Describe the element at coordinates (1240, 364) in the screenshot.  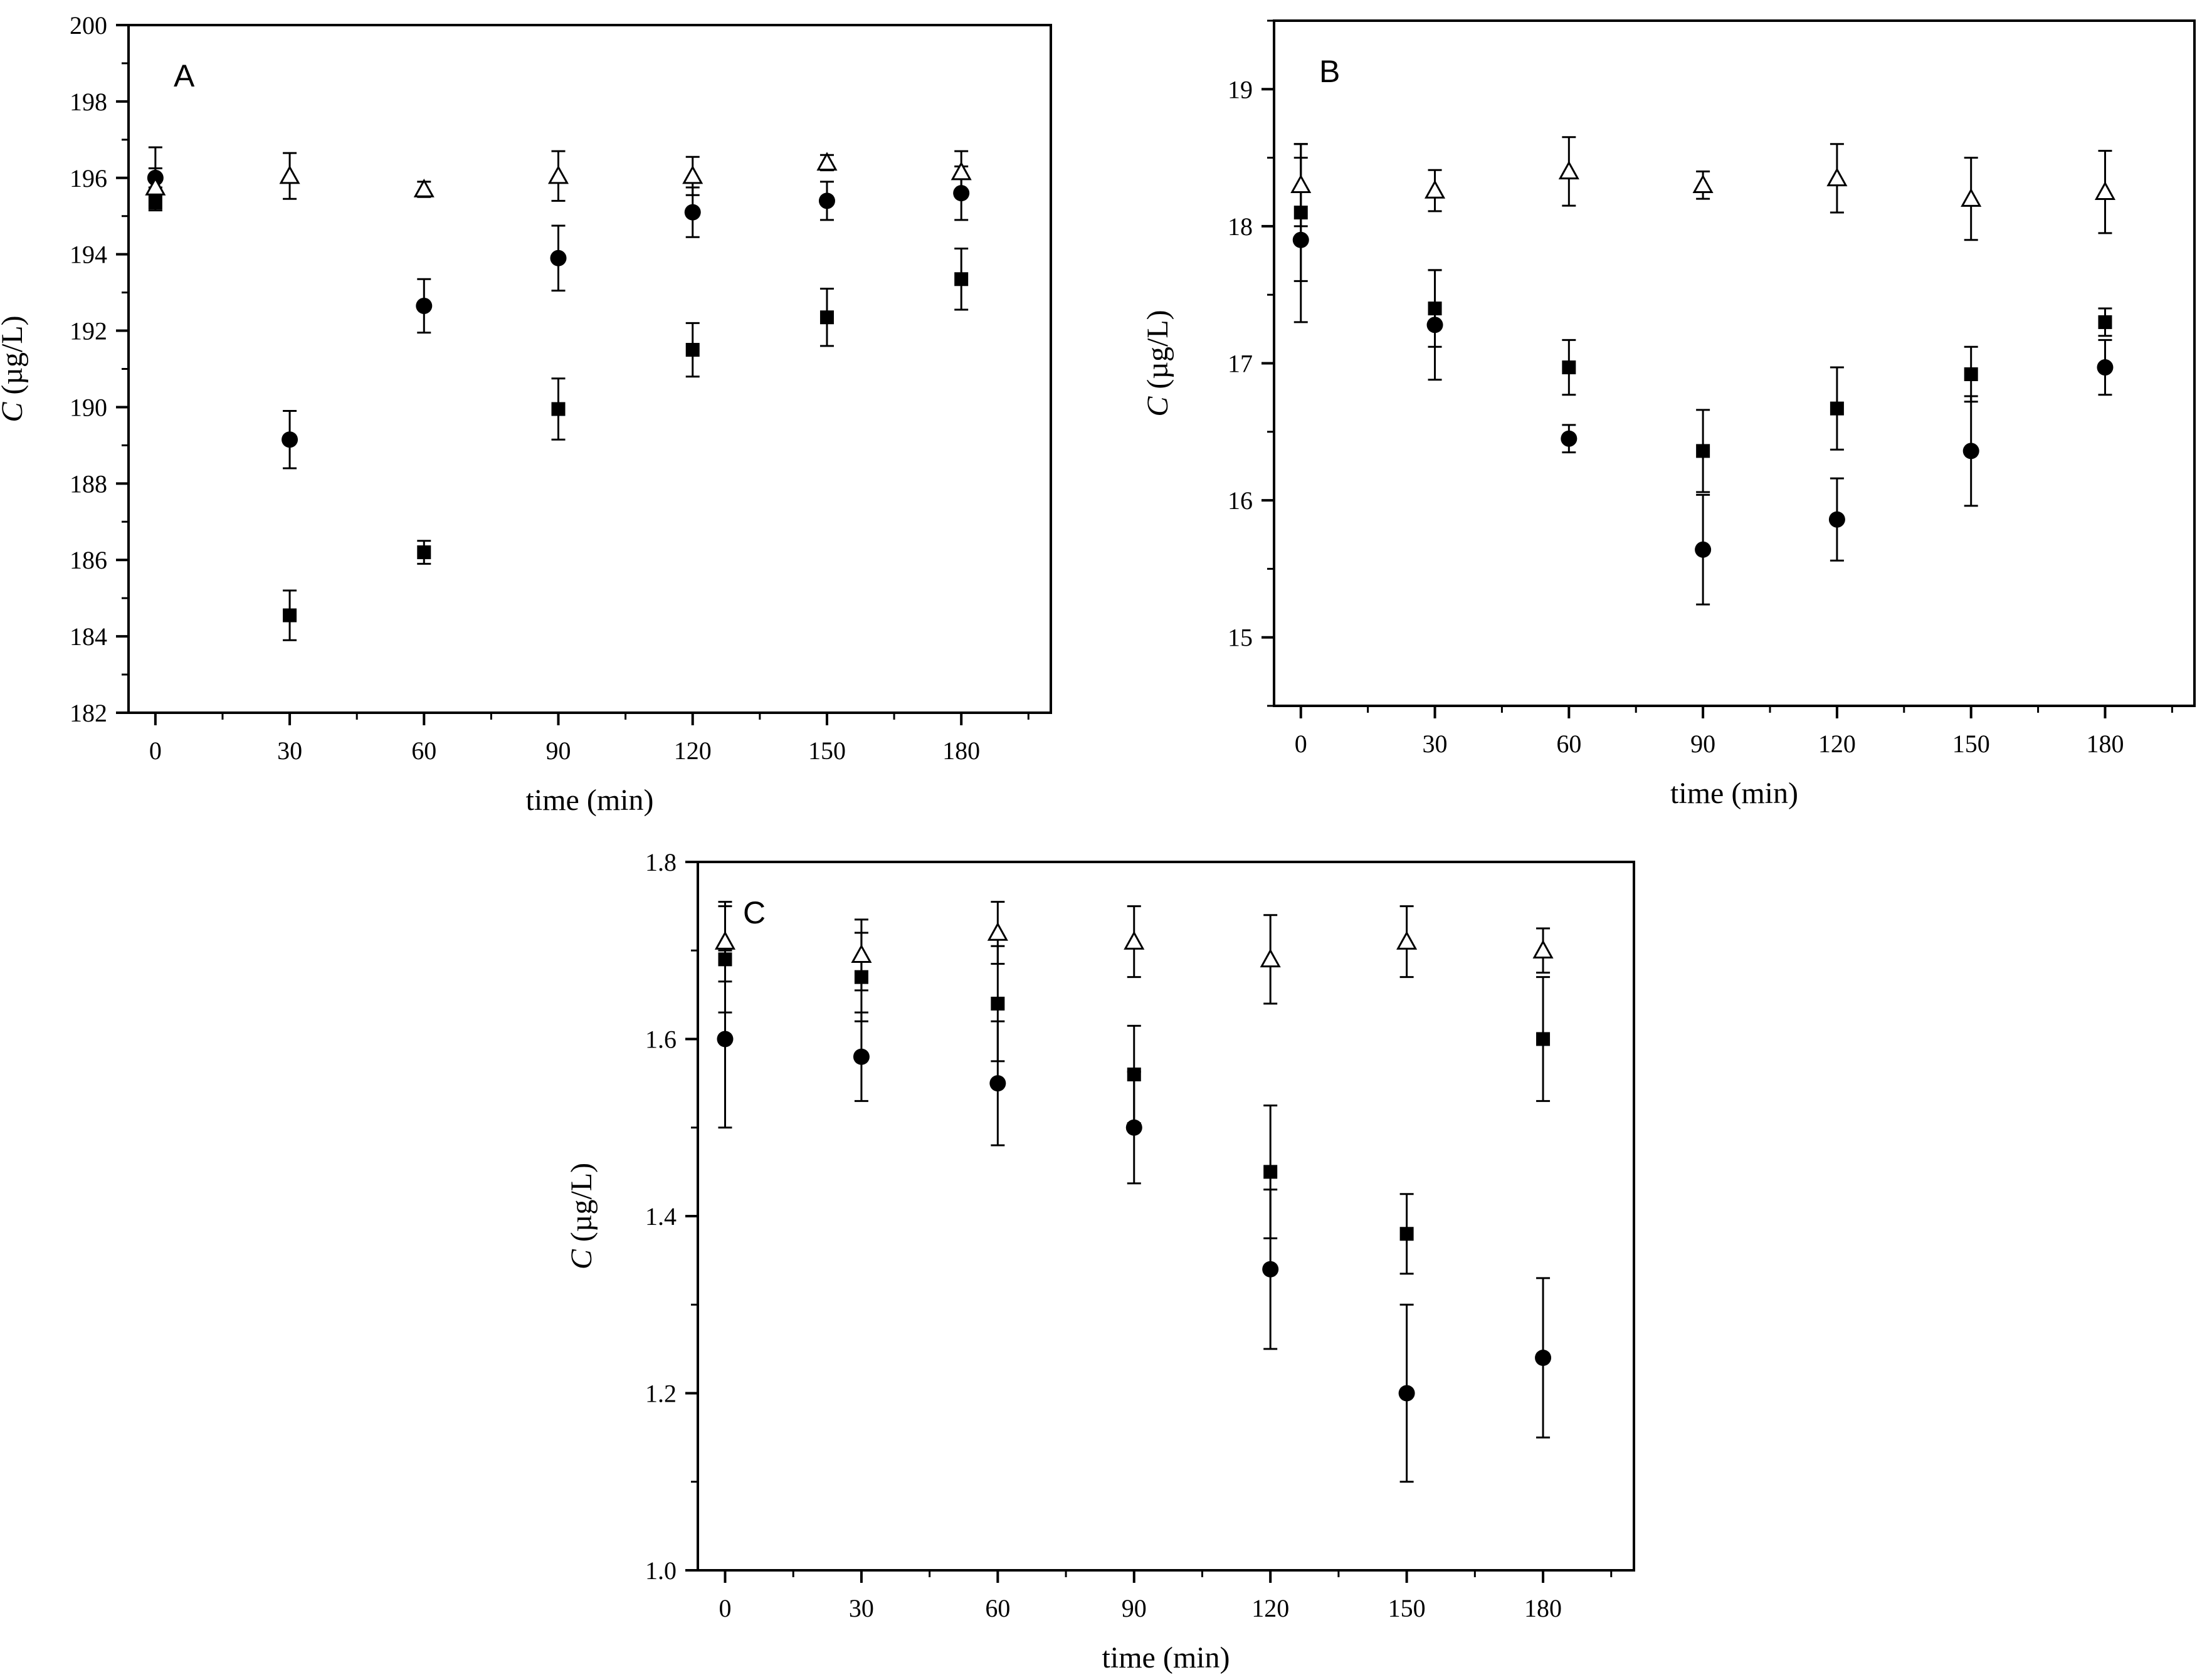
I see `y-tick-label: 17` at that location.